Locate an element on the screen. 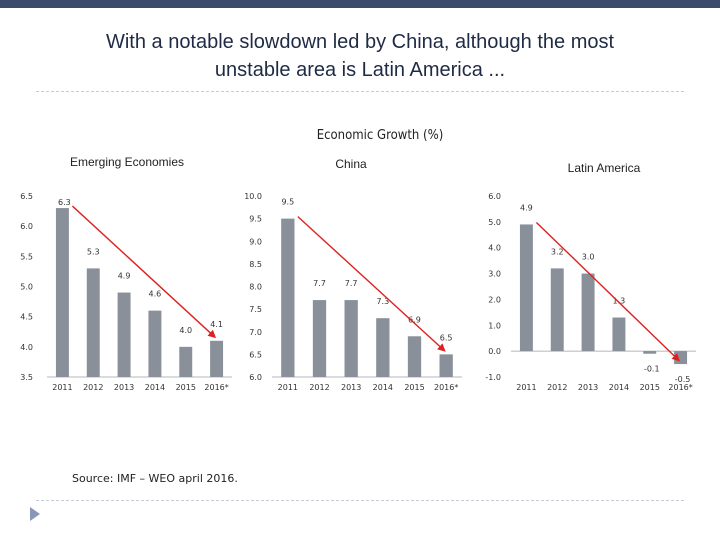 The width and height of the screenshot is (720, 540). y-tick-label: 3.5 is located at coordinates (26, 377).